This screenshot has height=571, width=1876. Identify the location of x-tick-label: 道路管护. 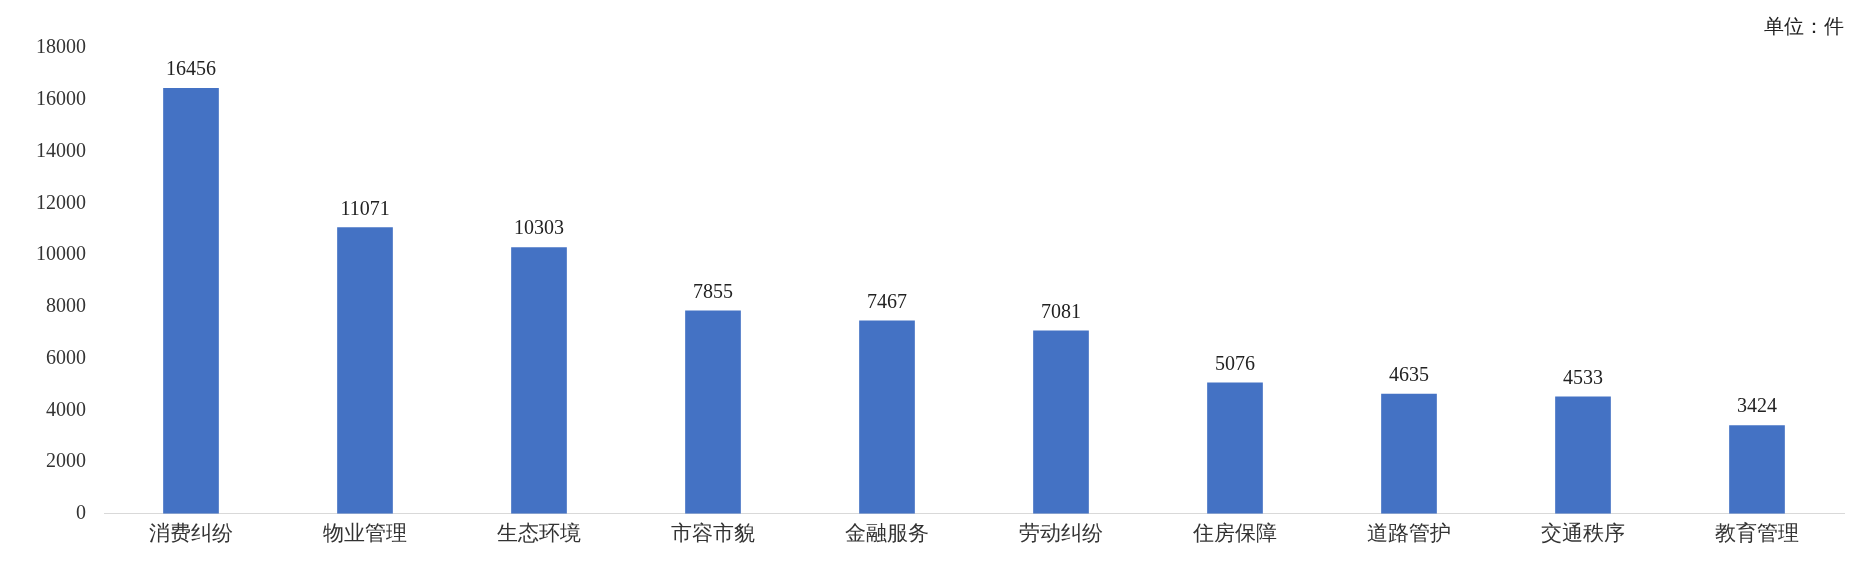
(1409, 532).